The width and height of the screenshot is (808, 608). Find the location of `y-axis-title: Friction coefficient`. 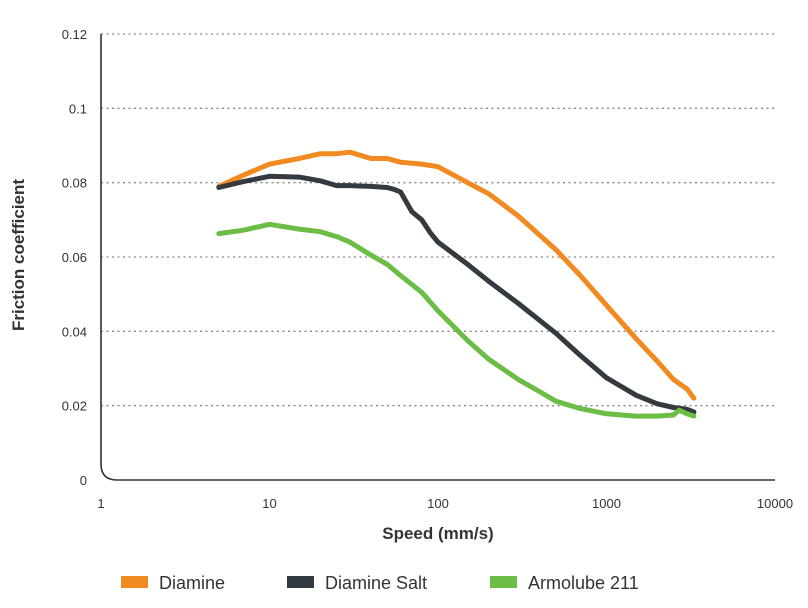

y-axis-title: Friction coefficient is located at coordinates (18, 255).